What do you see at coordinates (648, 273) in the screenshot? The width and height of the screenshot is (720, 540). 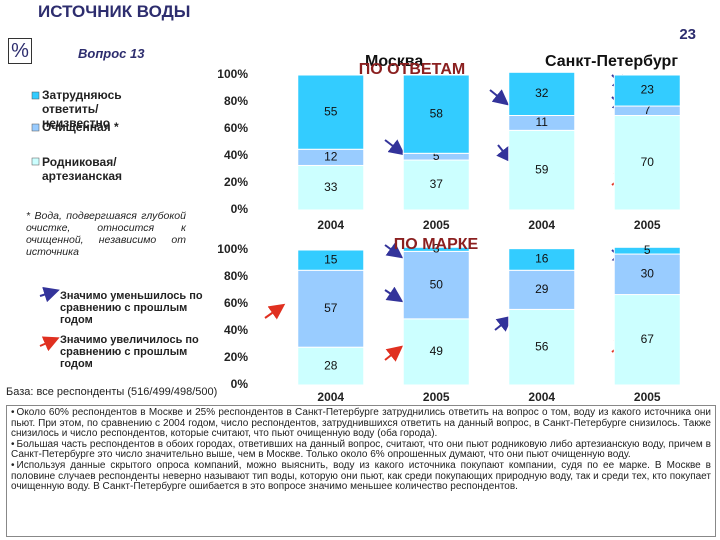 I see `value-label: 30` at bounding box center [648, 273].